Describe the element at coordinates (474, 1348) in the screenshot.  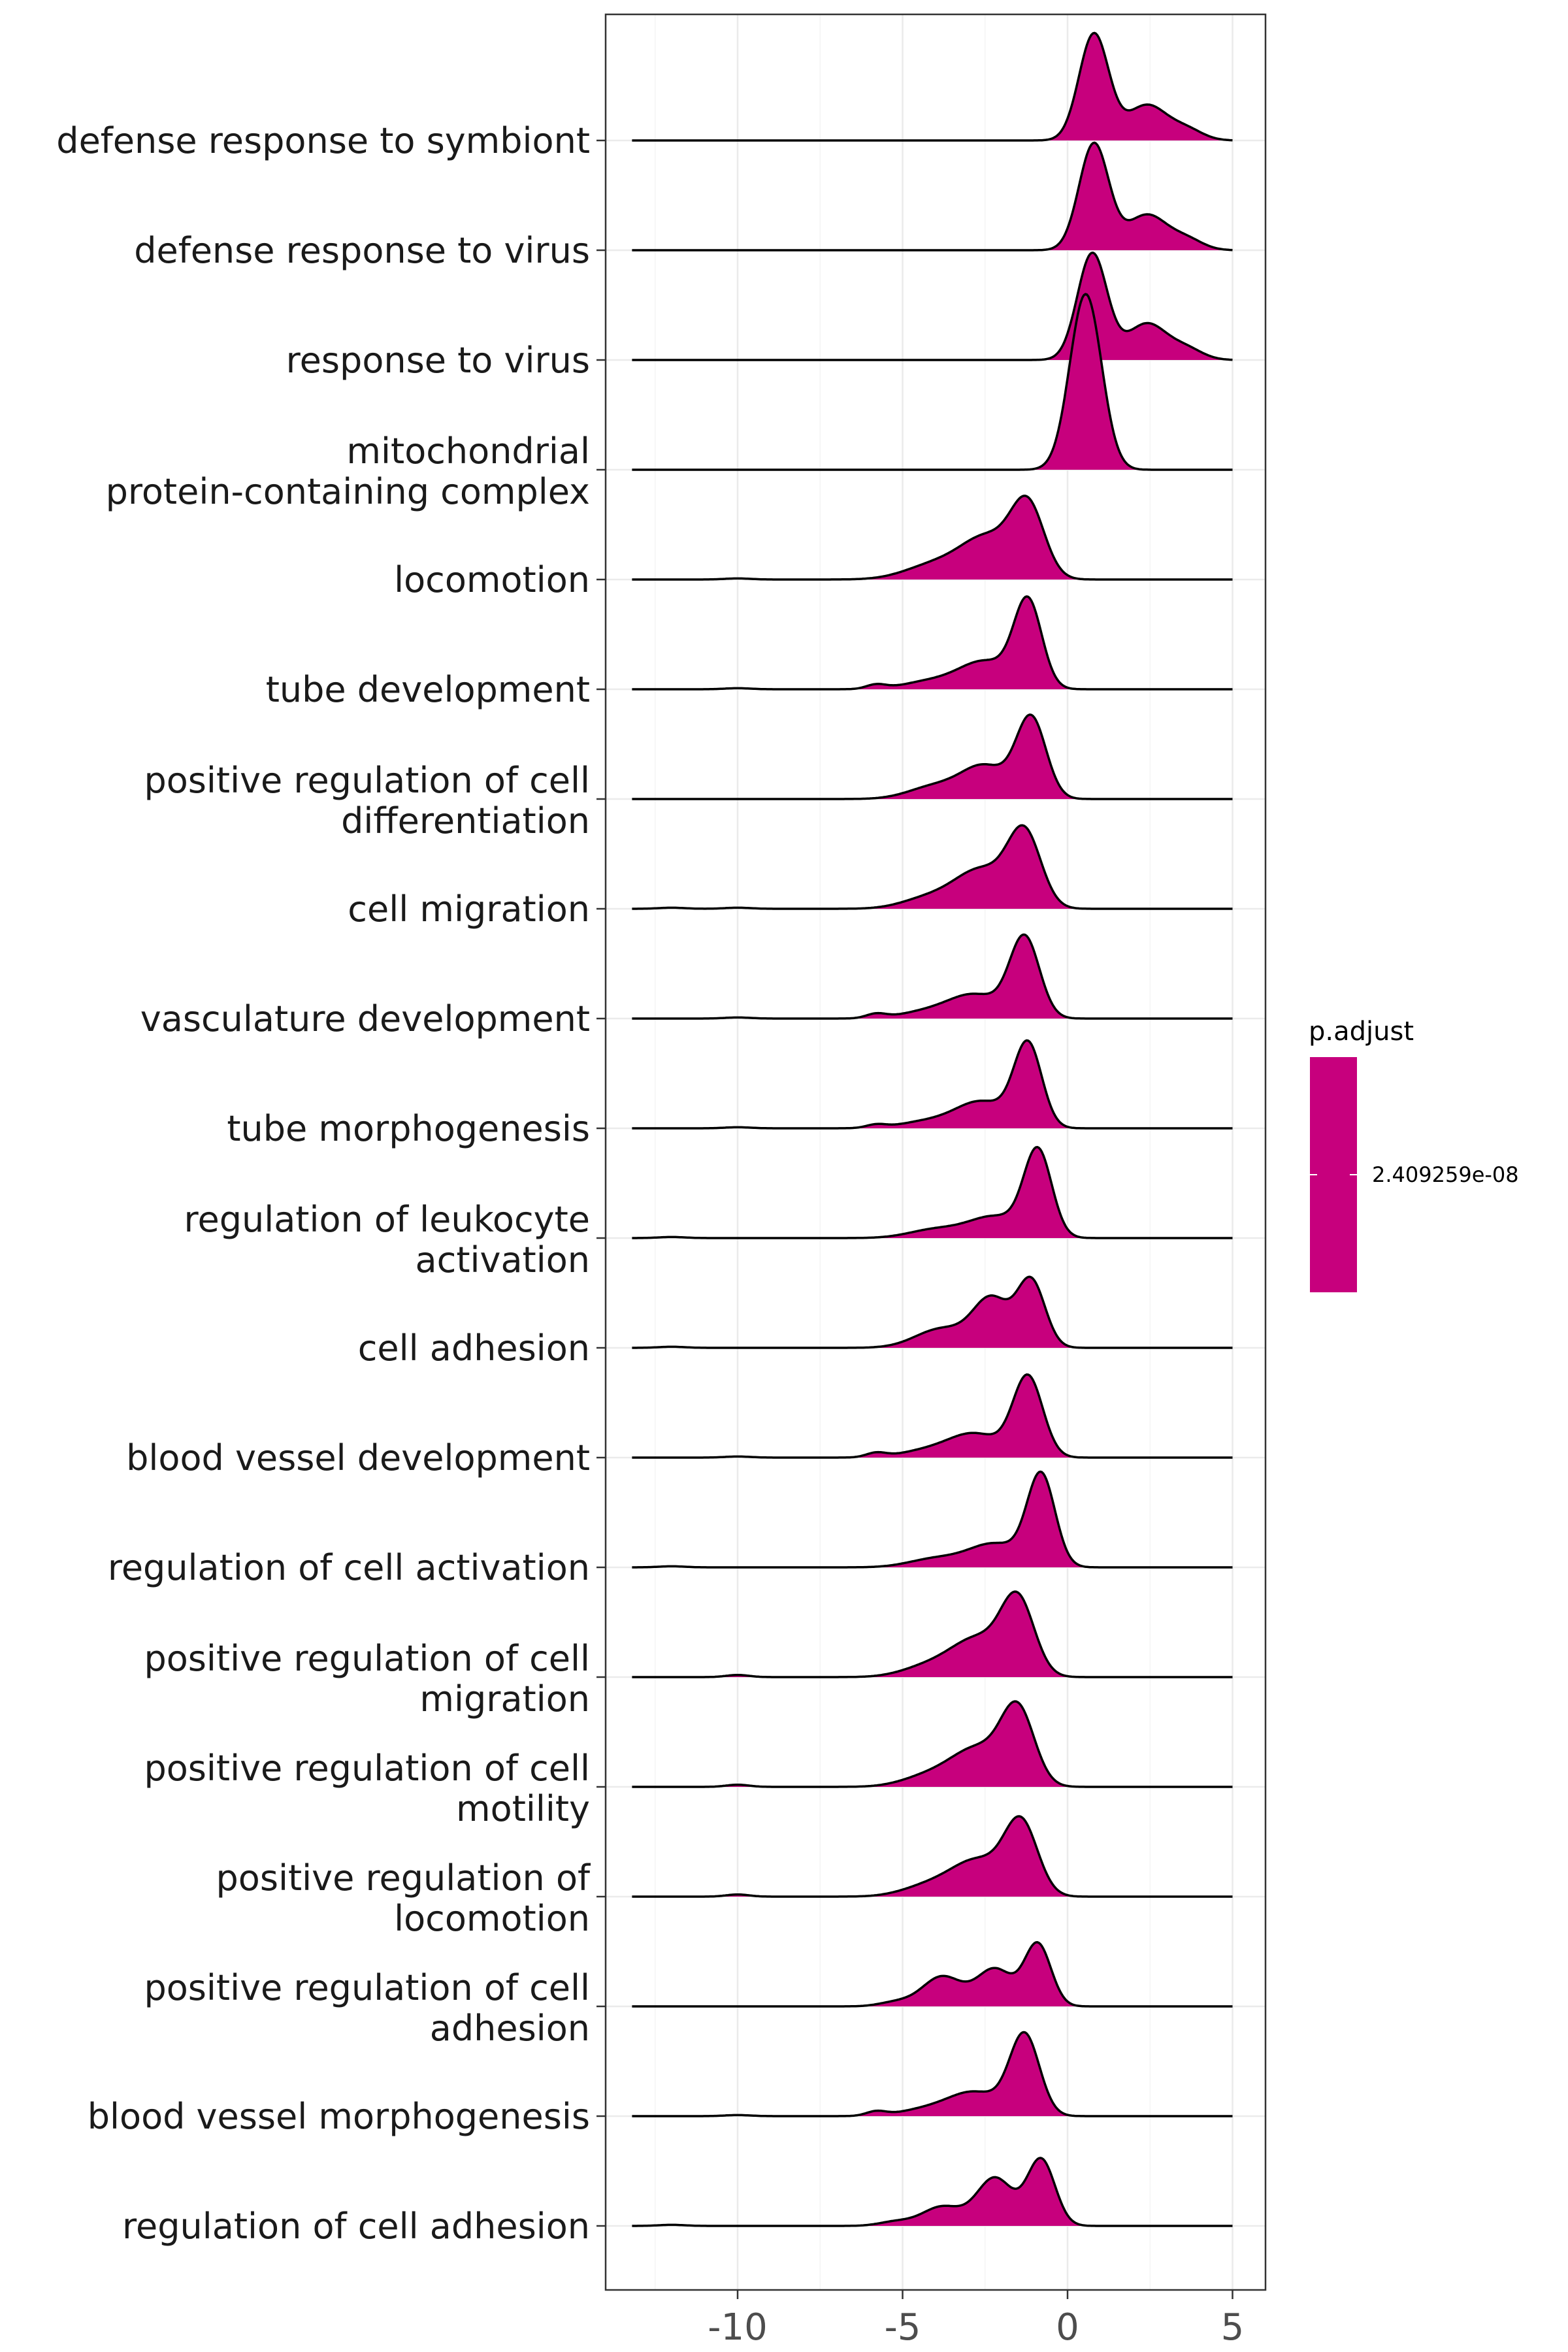
I see `category-label: cell adhesion` at that location.